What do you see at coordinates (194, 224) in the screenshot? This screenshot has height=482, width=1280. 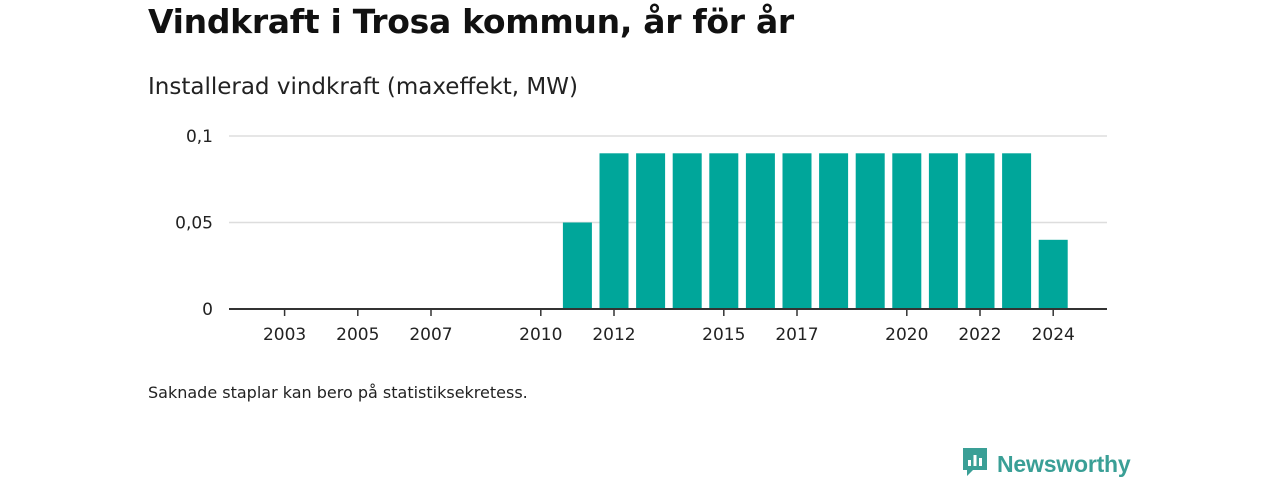 I see `y-tick-label: 0,05` at bounding box center [194, 224].